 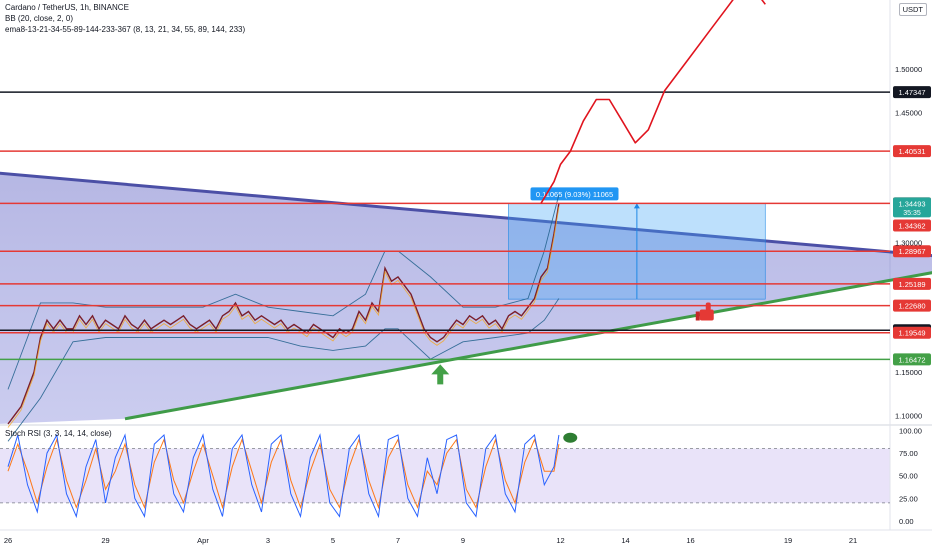 I want to click on stoch-legend: Stoch RSI (3, 3, 14, 14, close), so click(x=58, y=433).